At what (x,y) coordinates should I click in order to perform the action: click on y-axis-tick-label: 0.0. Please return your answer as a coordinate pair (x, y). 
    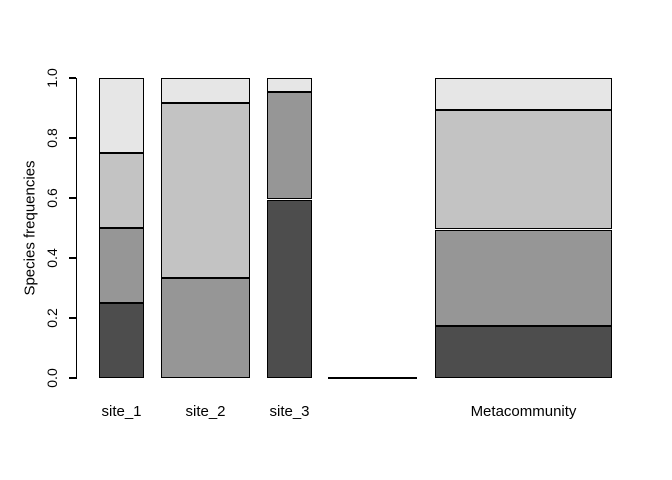
    Looking at the image, I should click on (52, 378).